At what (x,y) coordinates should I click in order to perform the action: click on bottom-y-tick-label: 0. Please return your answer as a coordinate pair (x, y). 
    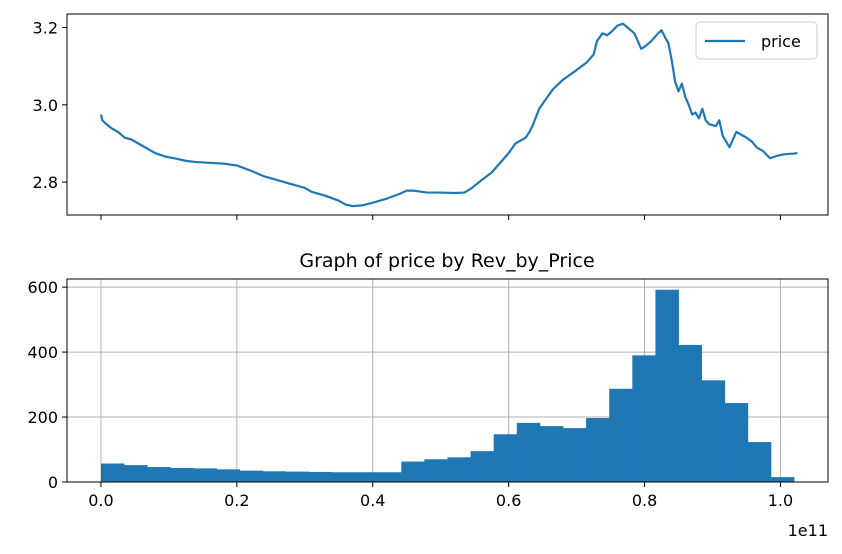
    Looking at the image, I should click on (53, 482).